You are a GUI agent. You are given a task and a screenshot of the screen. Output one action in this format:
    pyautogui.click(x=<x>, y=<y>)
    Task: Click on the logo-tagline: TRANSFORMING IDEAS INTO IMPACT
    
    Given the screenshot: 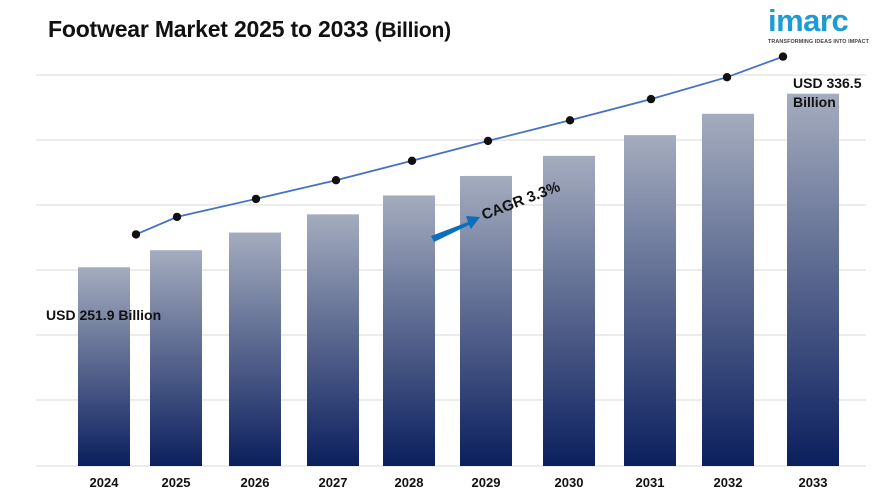 What is the action you would take?
    pyautogui.click(x=819, y=42)
    